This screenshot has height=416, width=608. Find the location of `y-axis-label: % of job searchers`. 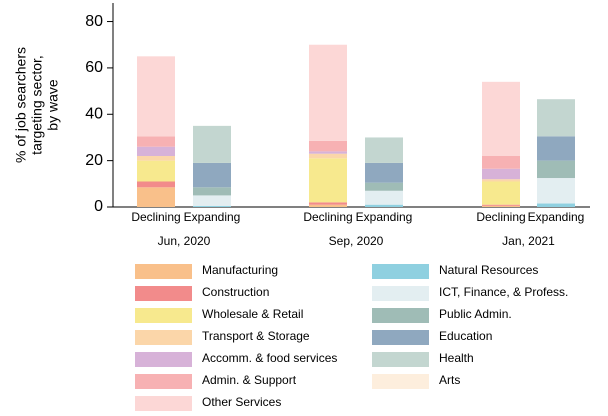

y-axis-label: % of job searchers is located at coordinates (21, 105).